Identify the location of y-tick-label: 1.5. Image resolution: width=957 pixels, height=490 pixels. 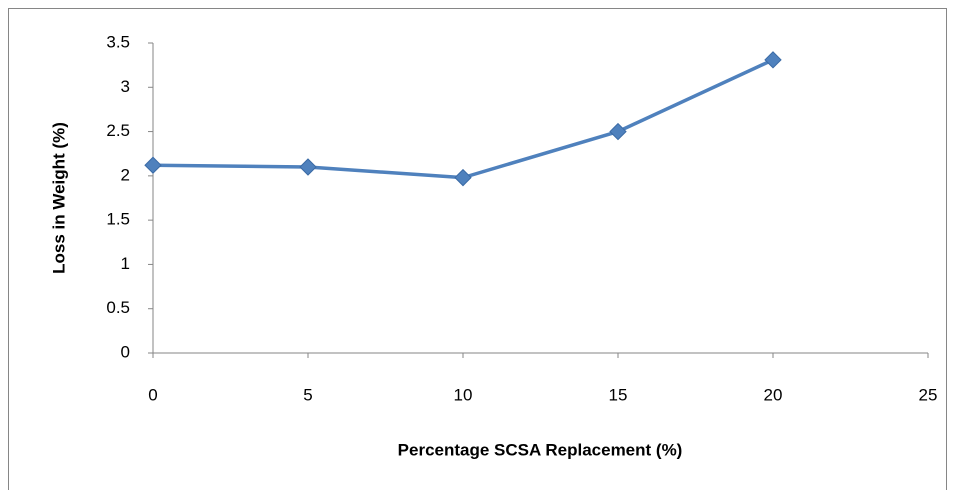
(118, 219).